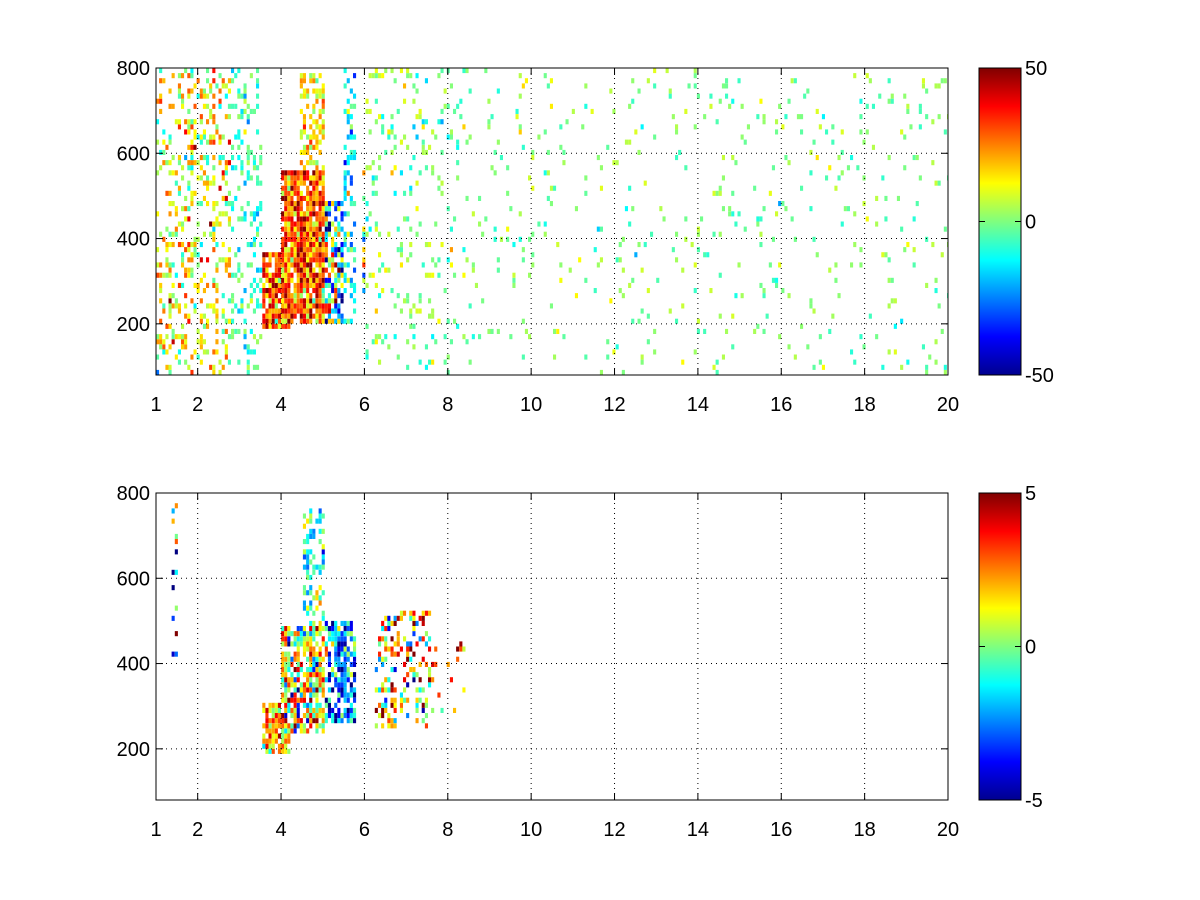 The width and height of the screenshot is (1200, 900). What do you see at coordinates (364, 830) in the screenshot?
I see `x-tick-label: 6` at bounding box center [364, 830].